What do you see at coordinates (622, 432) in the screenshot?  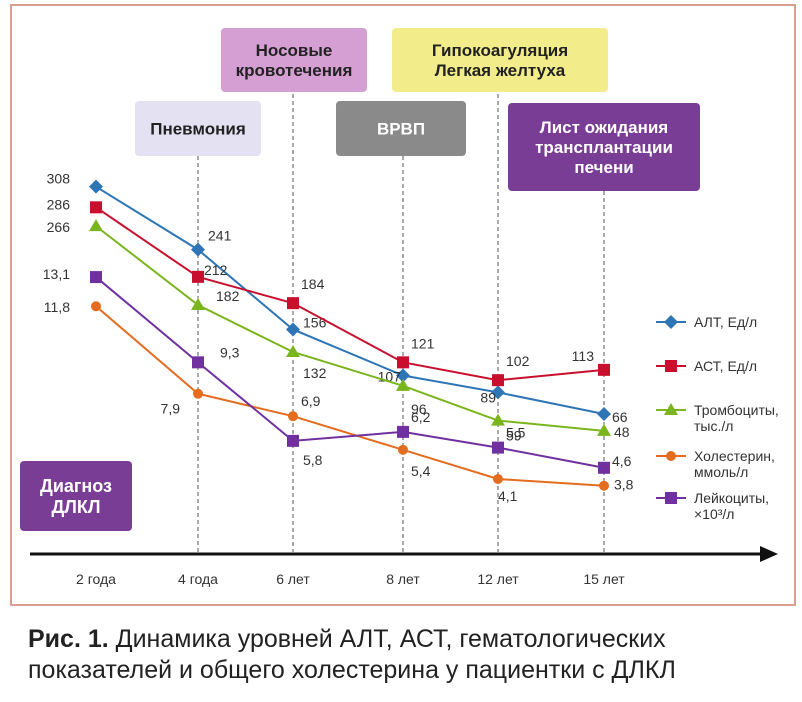 I see `data-label: 48` at bounding box center [622, 432].